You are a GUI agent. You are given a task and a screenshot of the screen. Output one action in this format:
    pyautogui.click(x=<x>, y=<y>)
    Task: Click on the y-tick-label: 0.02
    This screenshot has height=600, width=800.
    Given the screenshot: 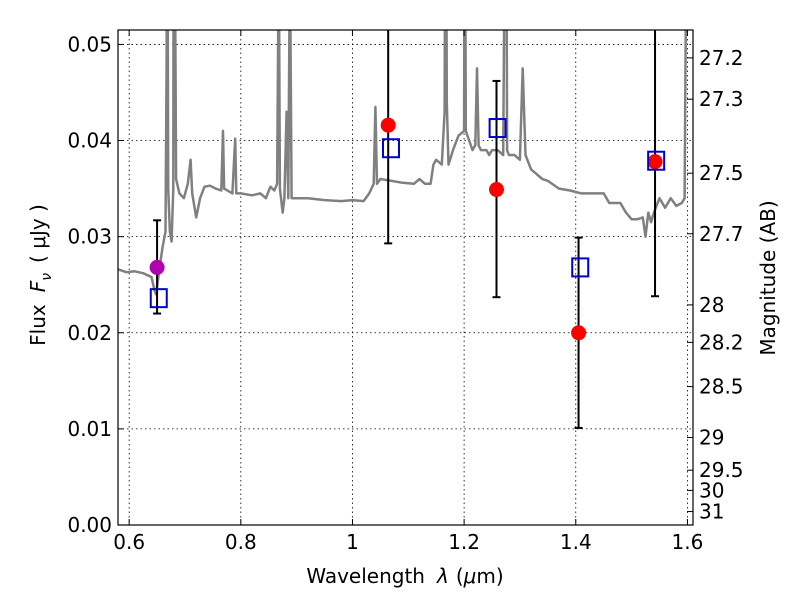 What is the action you would take?
    pyautogui.click(x=89, y=333)
    